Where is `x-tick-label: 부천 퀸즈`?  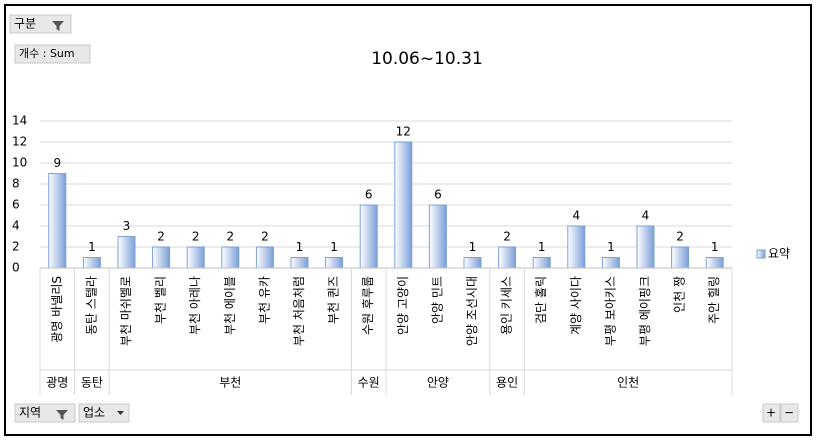 x-tick-label: 부천 퀸즈 is located at coordinates (333, 300).